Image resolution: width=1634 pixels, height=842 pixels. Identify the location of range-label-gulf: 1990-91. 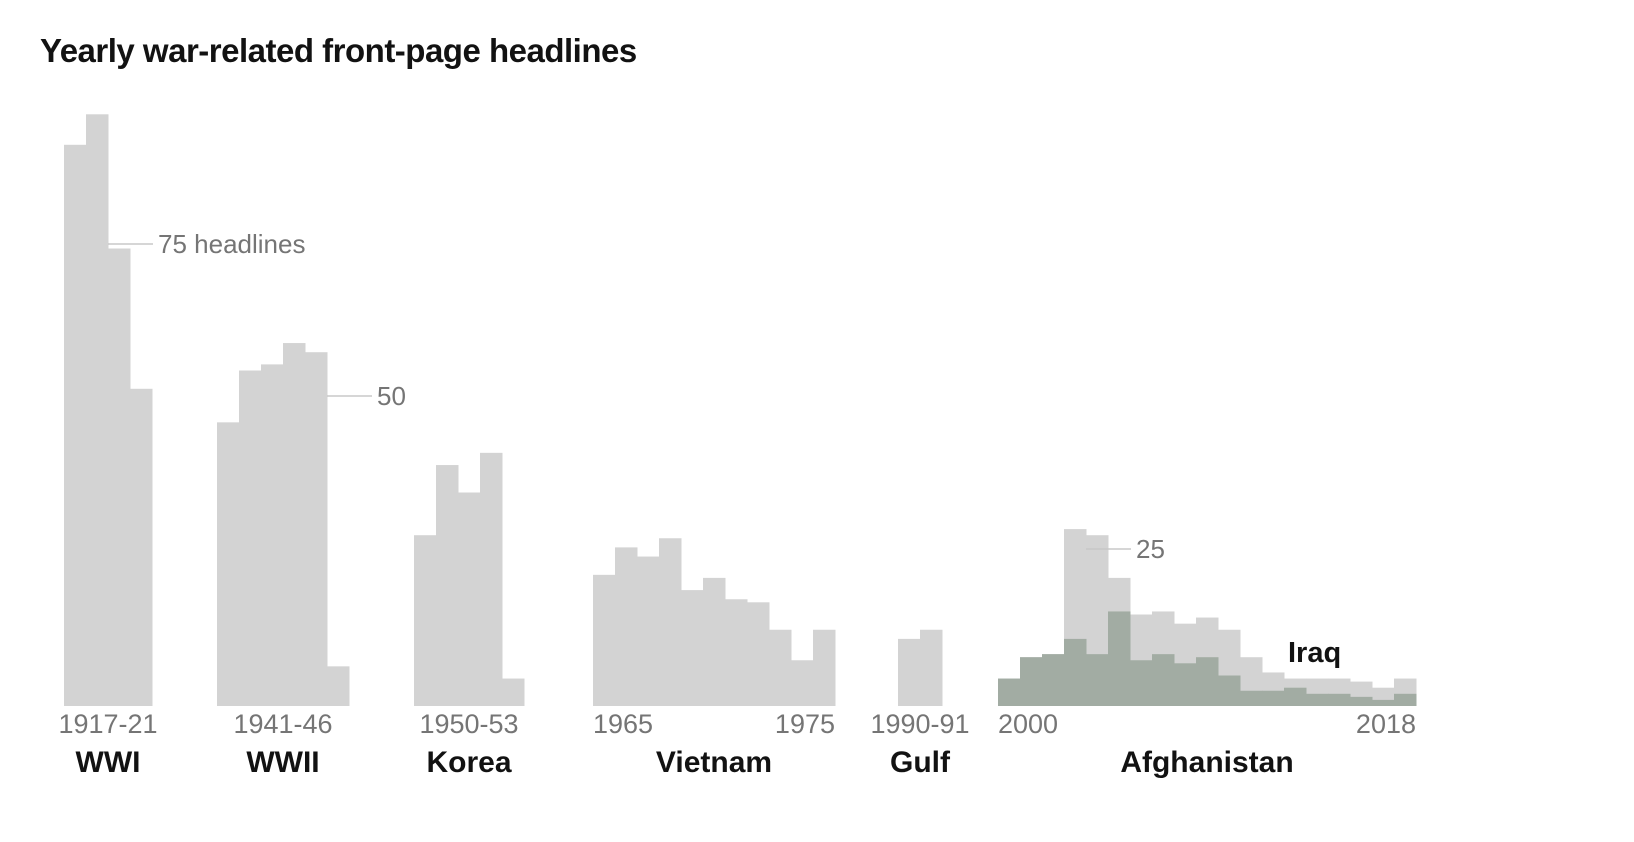
(919, 724).